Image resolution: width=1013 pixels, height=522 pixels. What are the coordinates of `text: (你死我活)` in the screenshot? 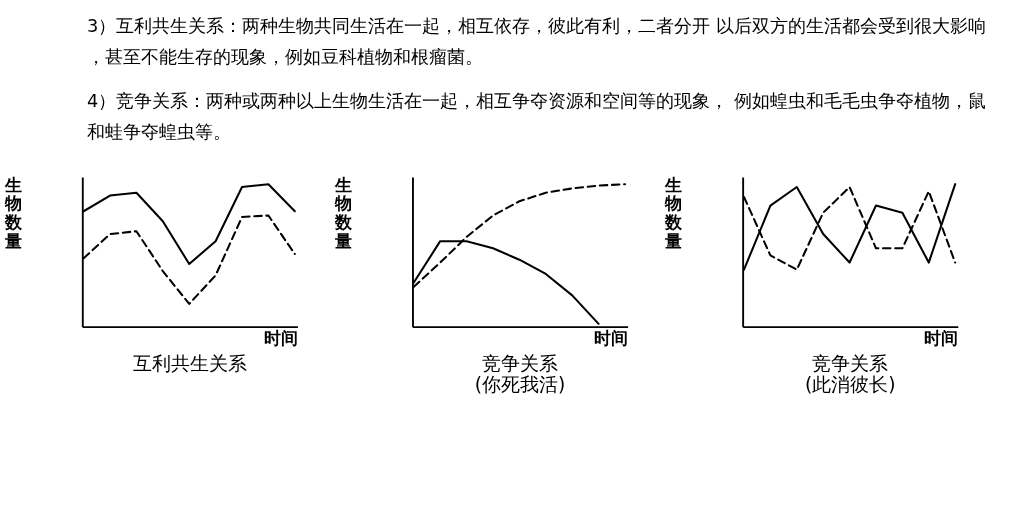 It's located at (520, 385).